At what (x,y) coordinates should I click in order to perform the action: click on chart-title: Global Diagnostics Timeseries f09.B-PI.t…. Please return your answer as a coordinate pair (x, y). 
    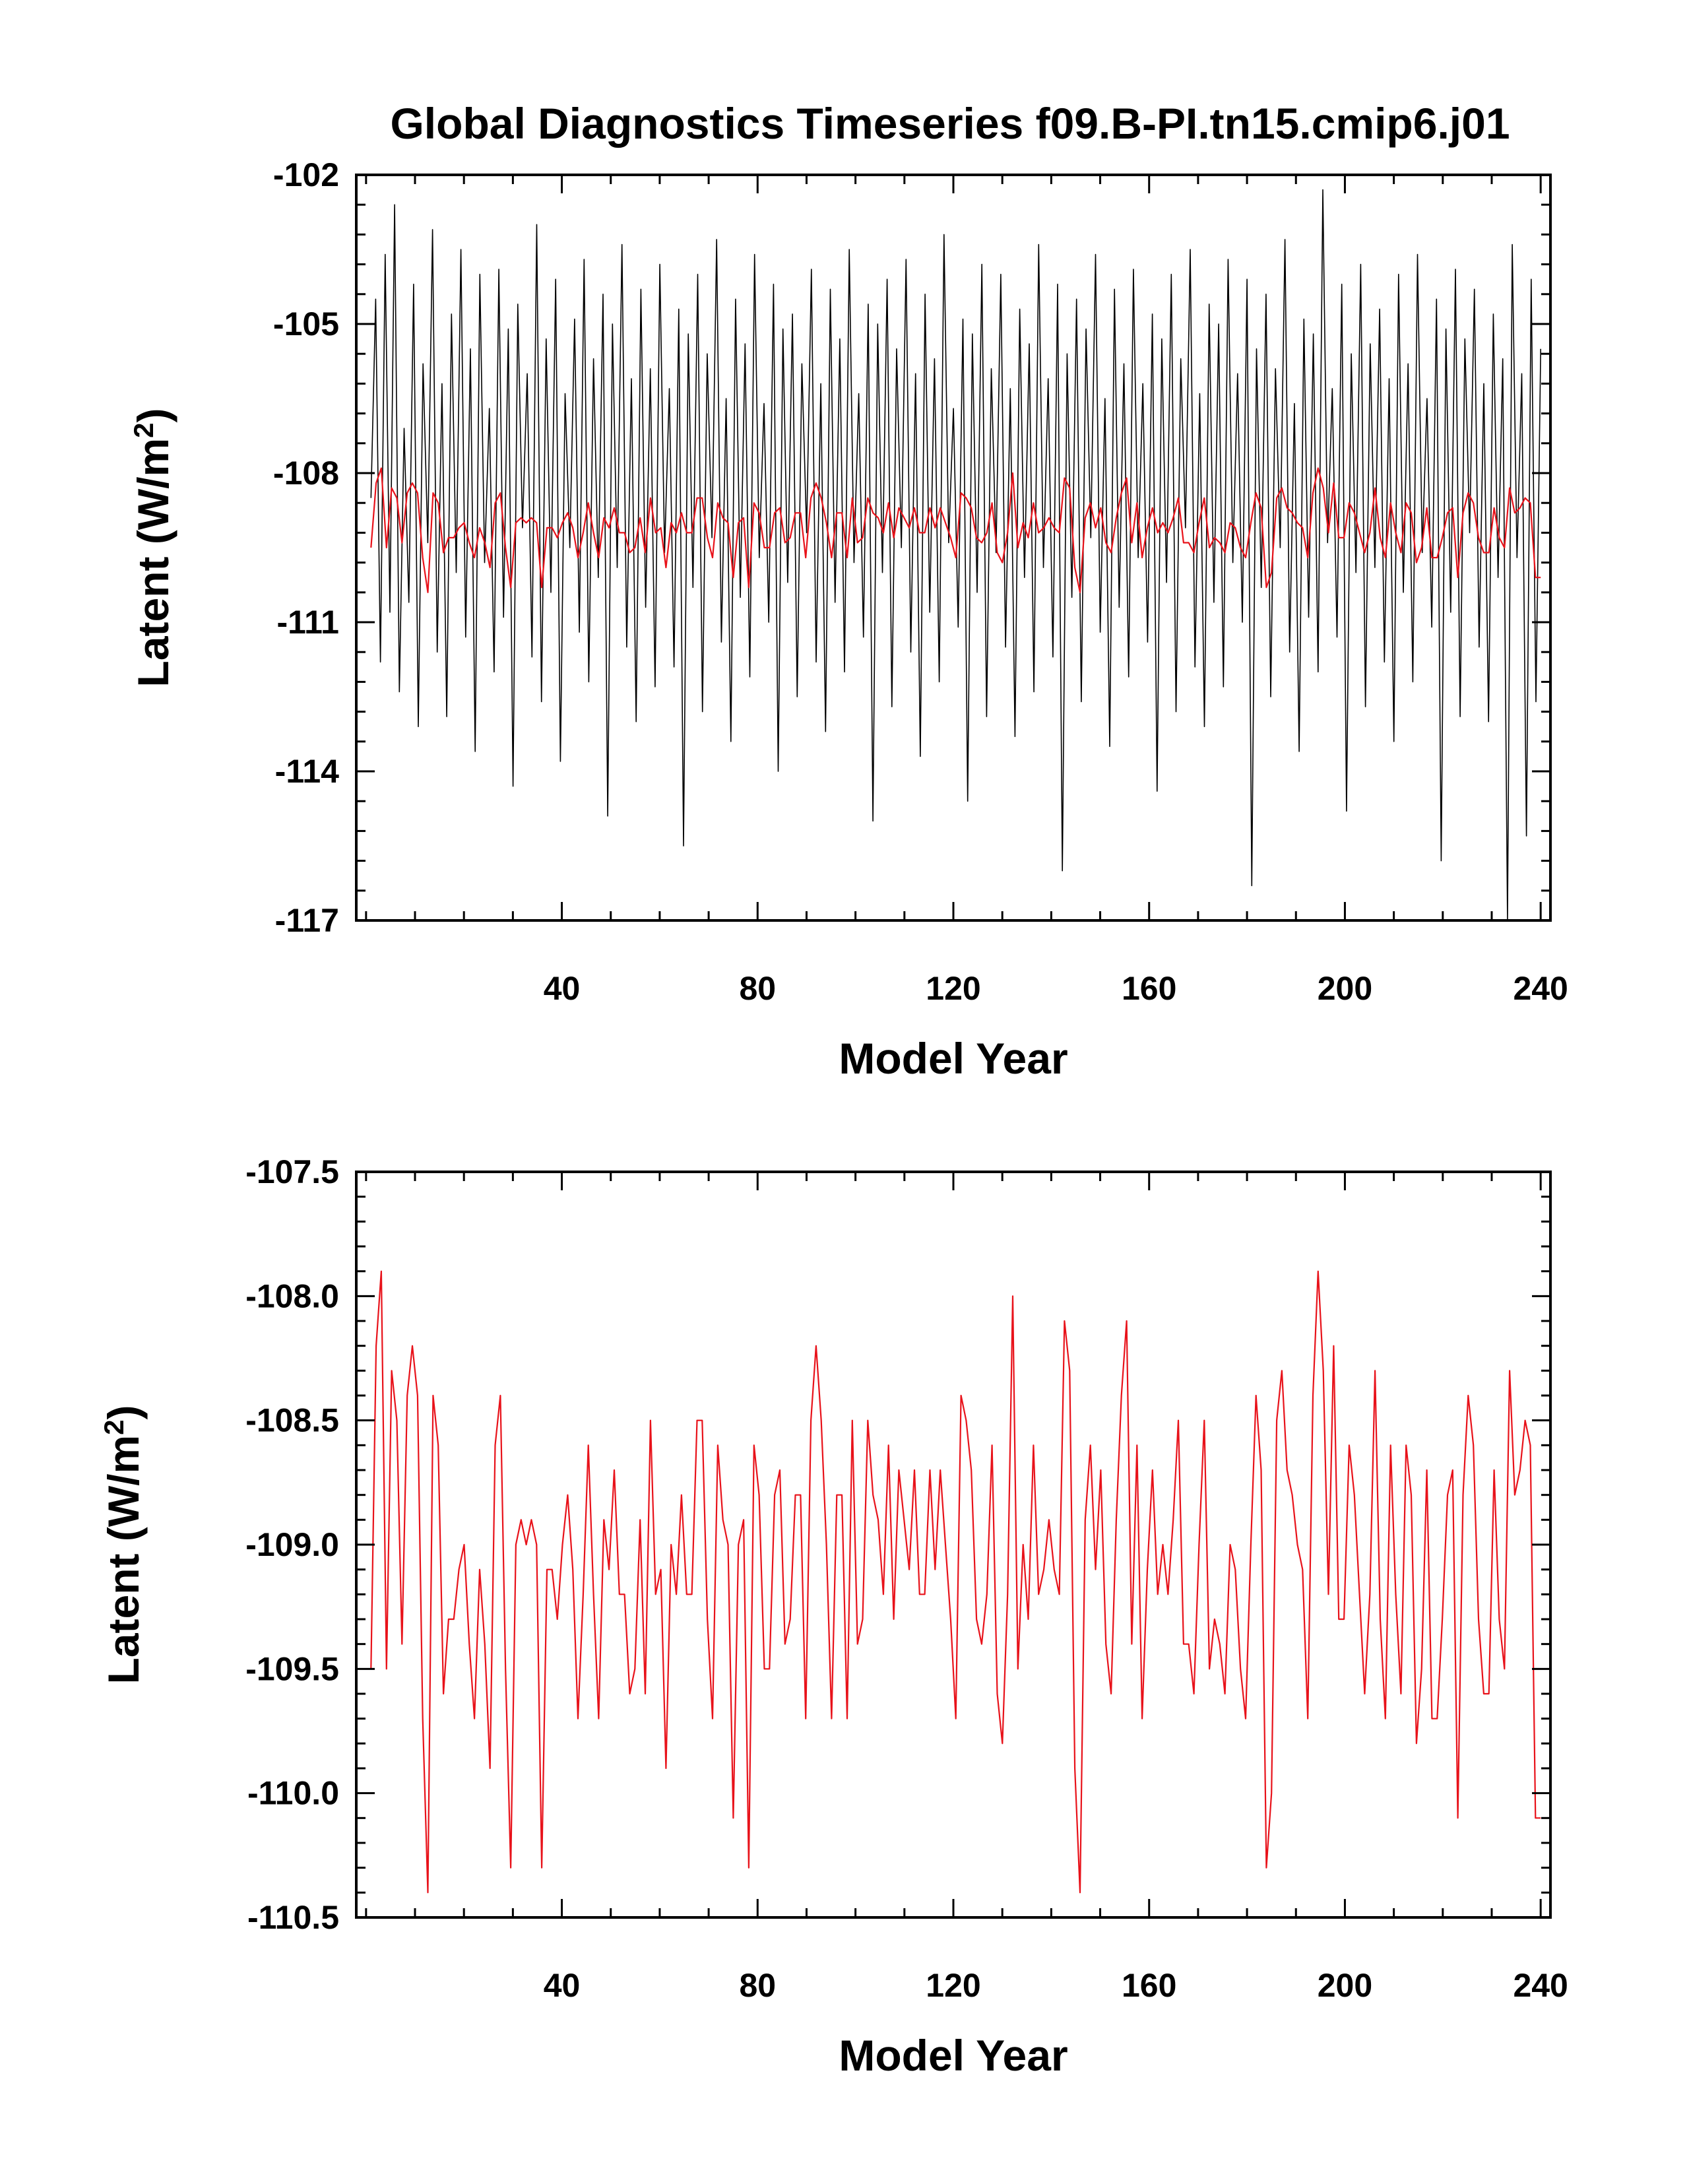
    Looking at the image, I should click on (950, 123).